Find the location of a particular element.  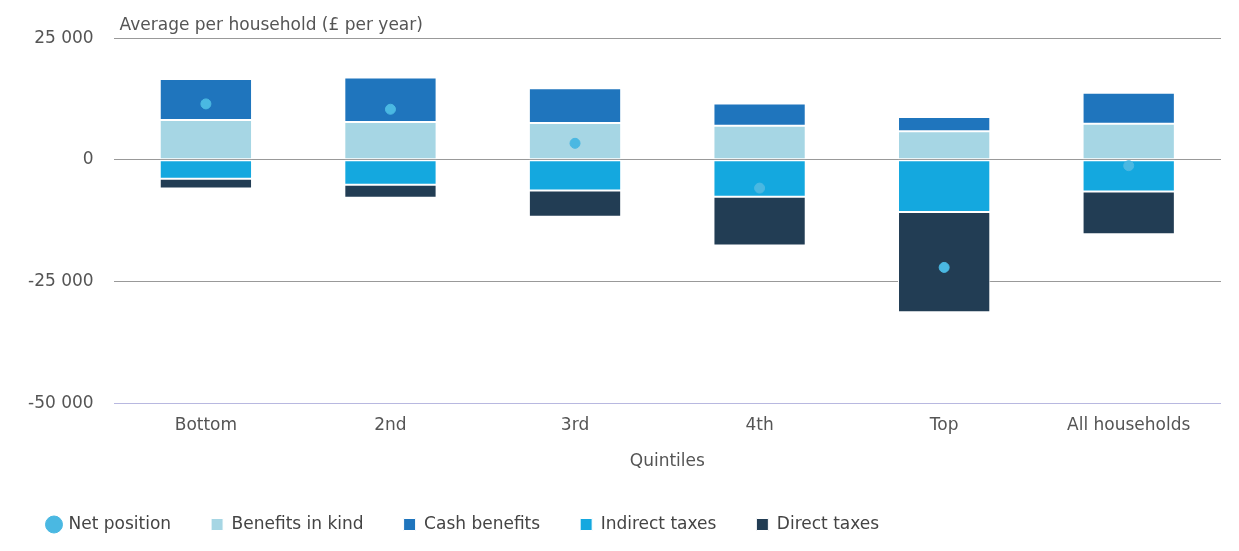

x-tick-label: 3rd is located at coordinates (575, 423).